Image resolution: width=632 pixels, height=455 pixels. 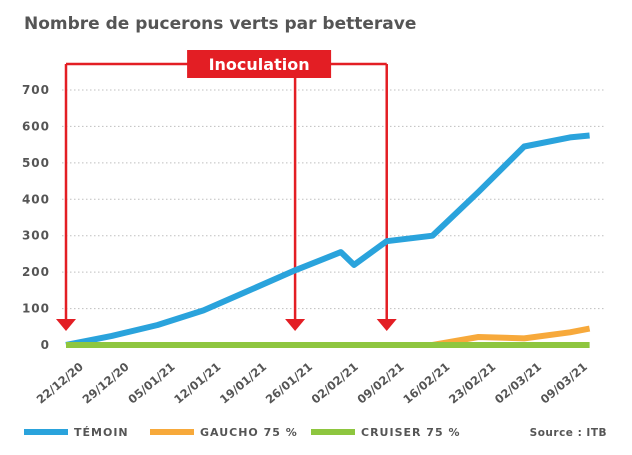 I want to click on legend-label: CRUISER 75 %, so click(x=410, y=432).